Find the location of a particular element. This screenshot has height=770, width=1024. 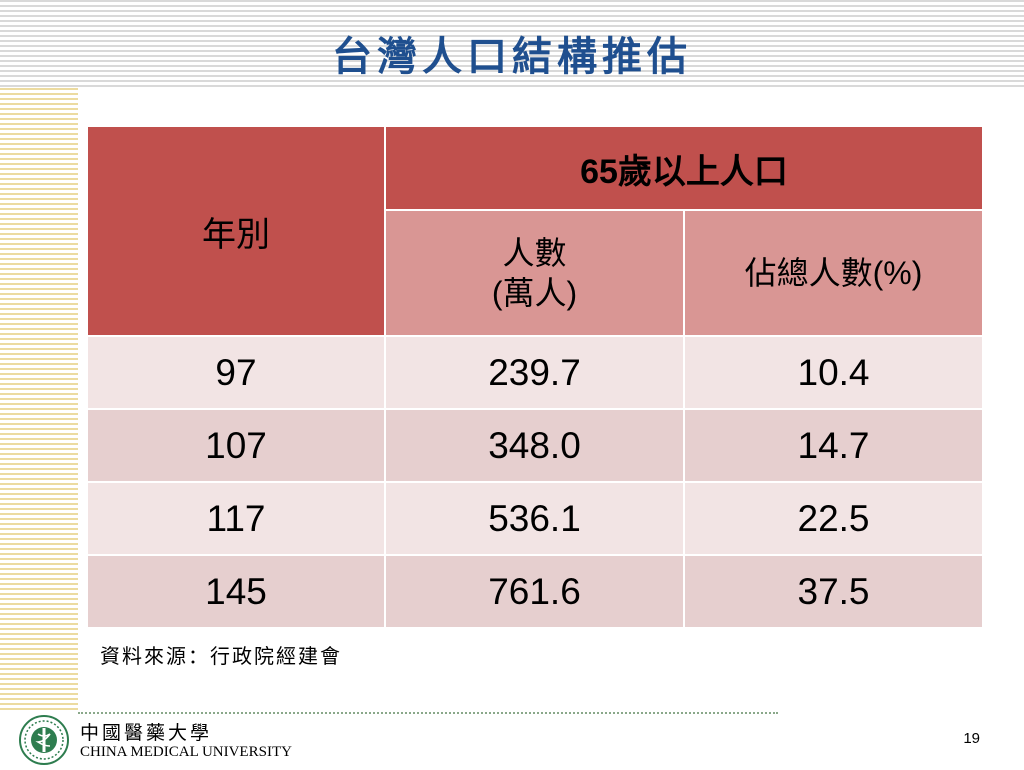

table-header-row-2: 人數 (萬人) 佔總人數(%) is located at coordinates (536, 273).